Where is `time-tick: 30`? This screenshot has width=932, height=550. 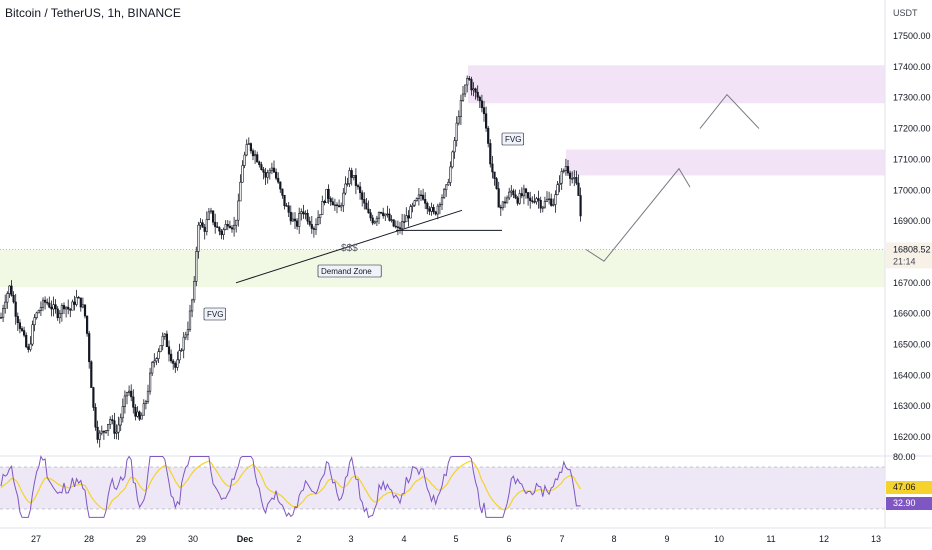 time-tick: 30 is located at coordinates (193, 539).